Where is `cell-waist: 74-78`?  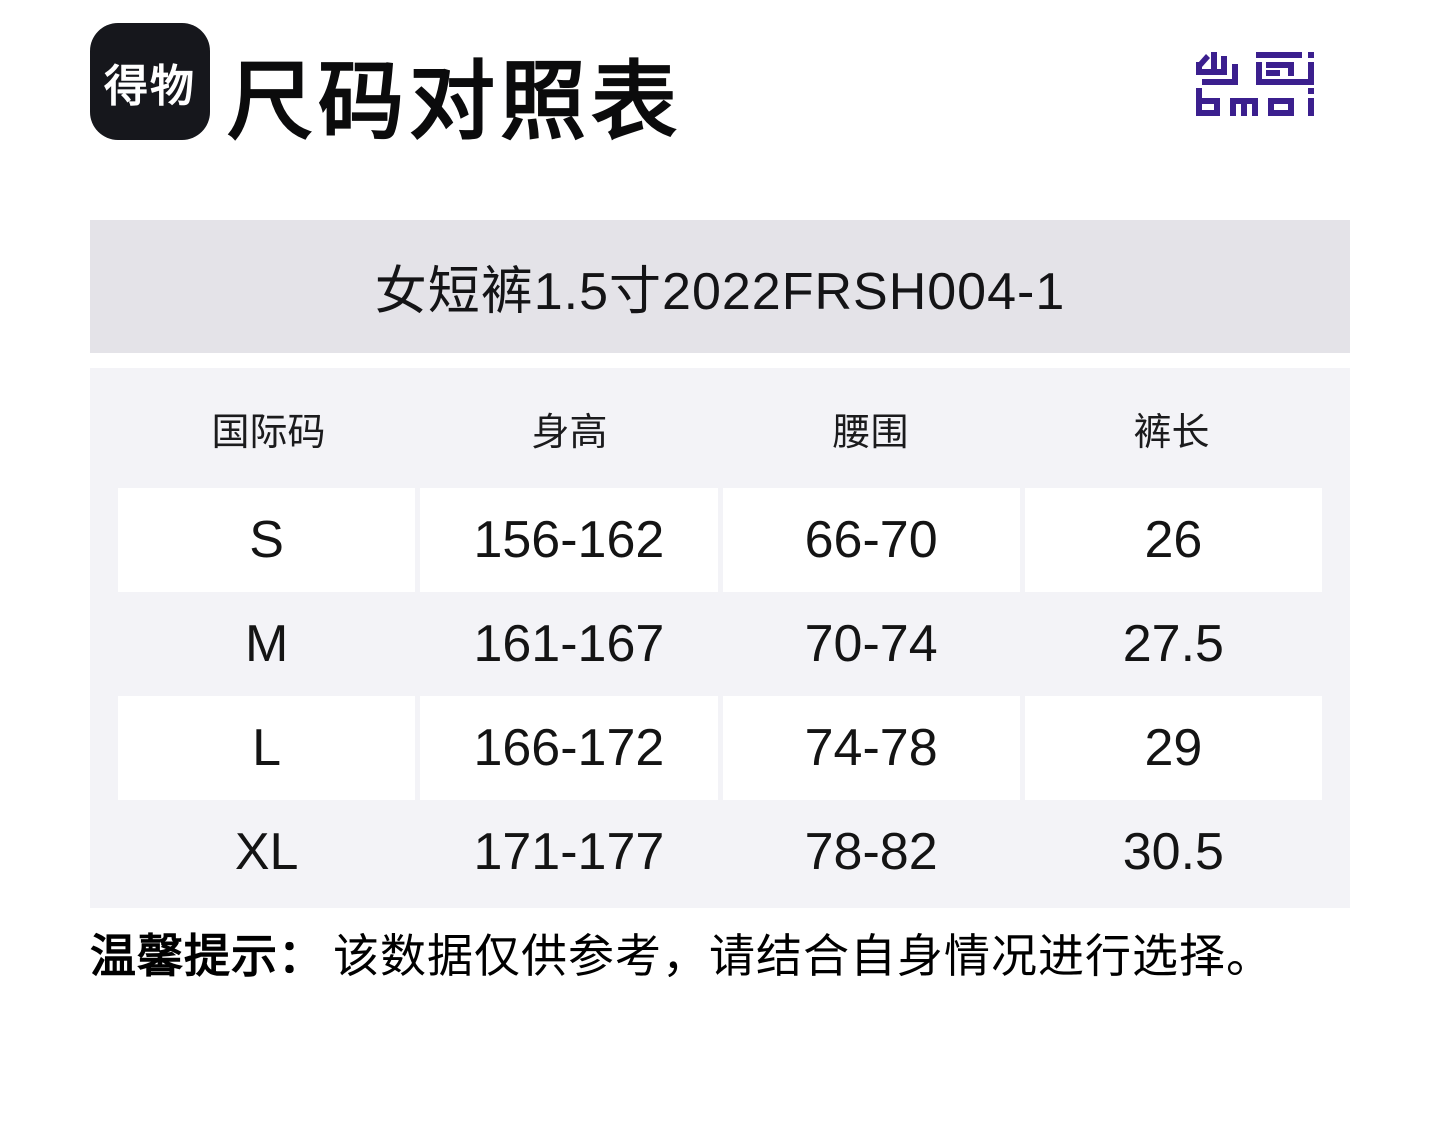
cell-waist: 74-78 is located at coordinates (871, 748).